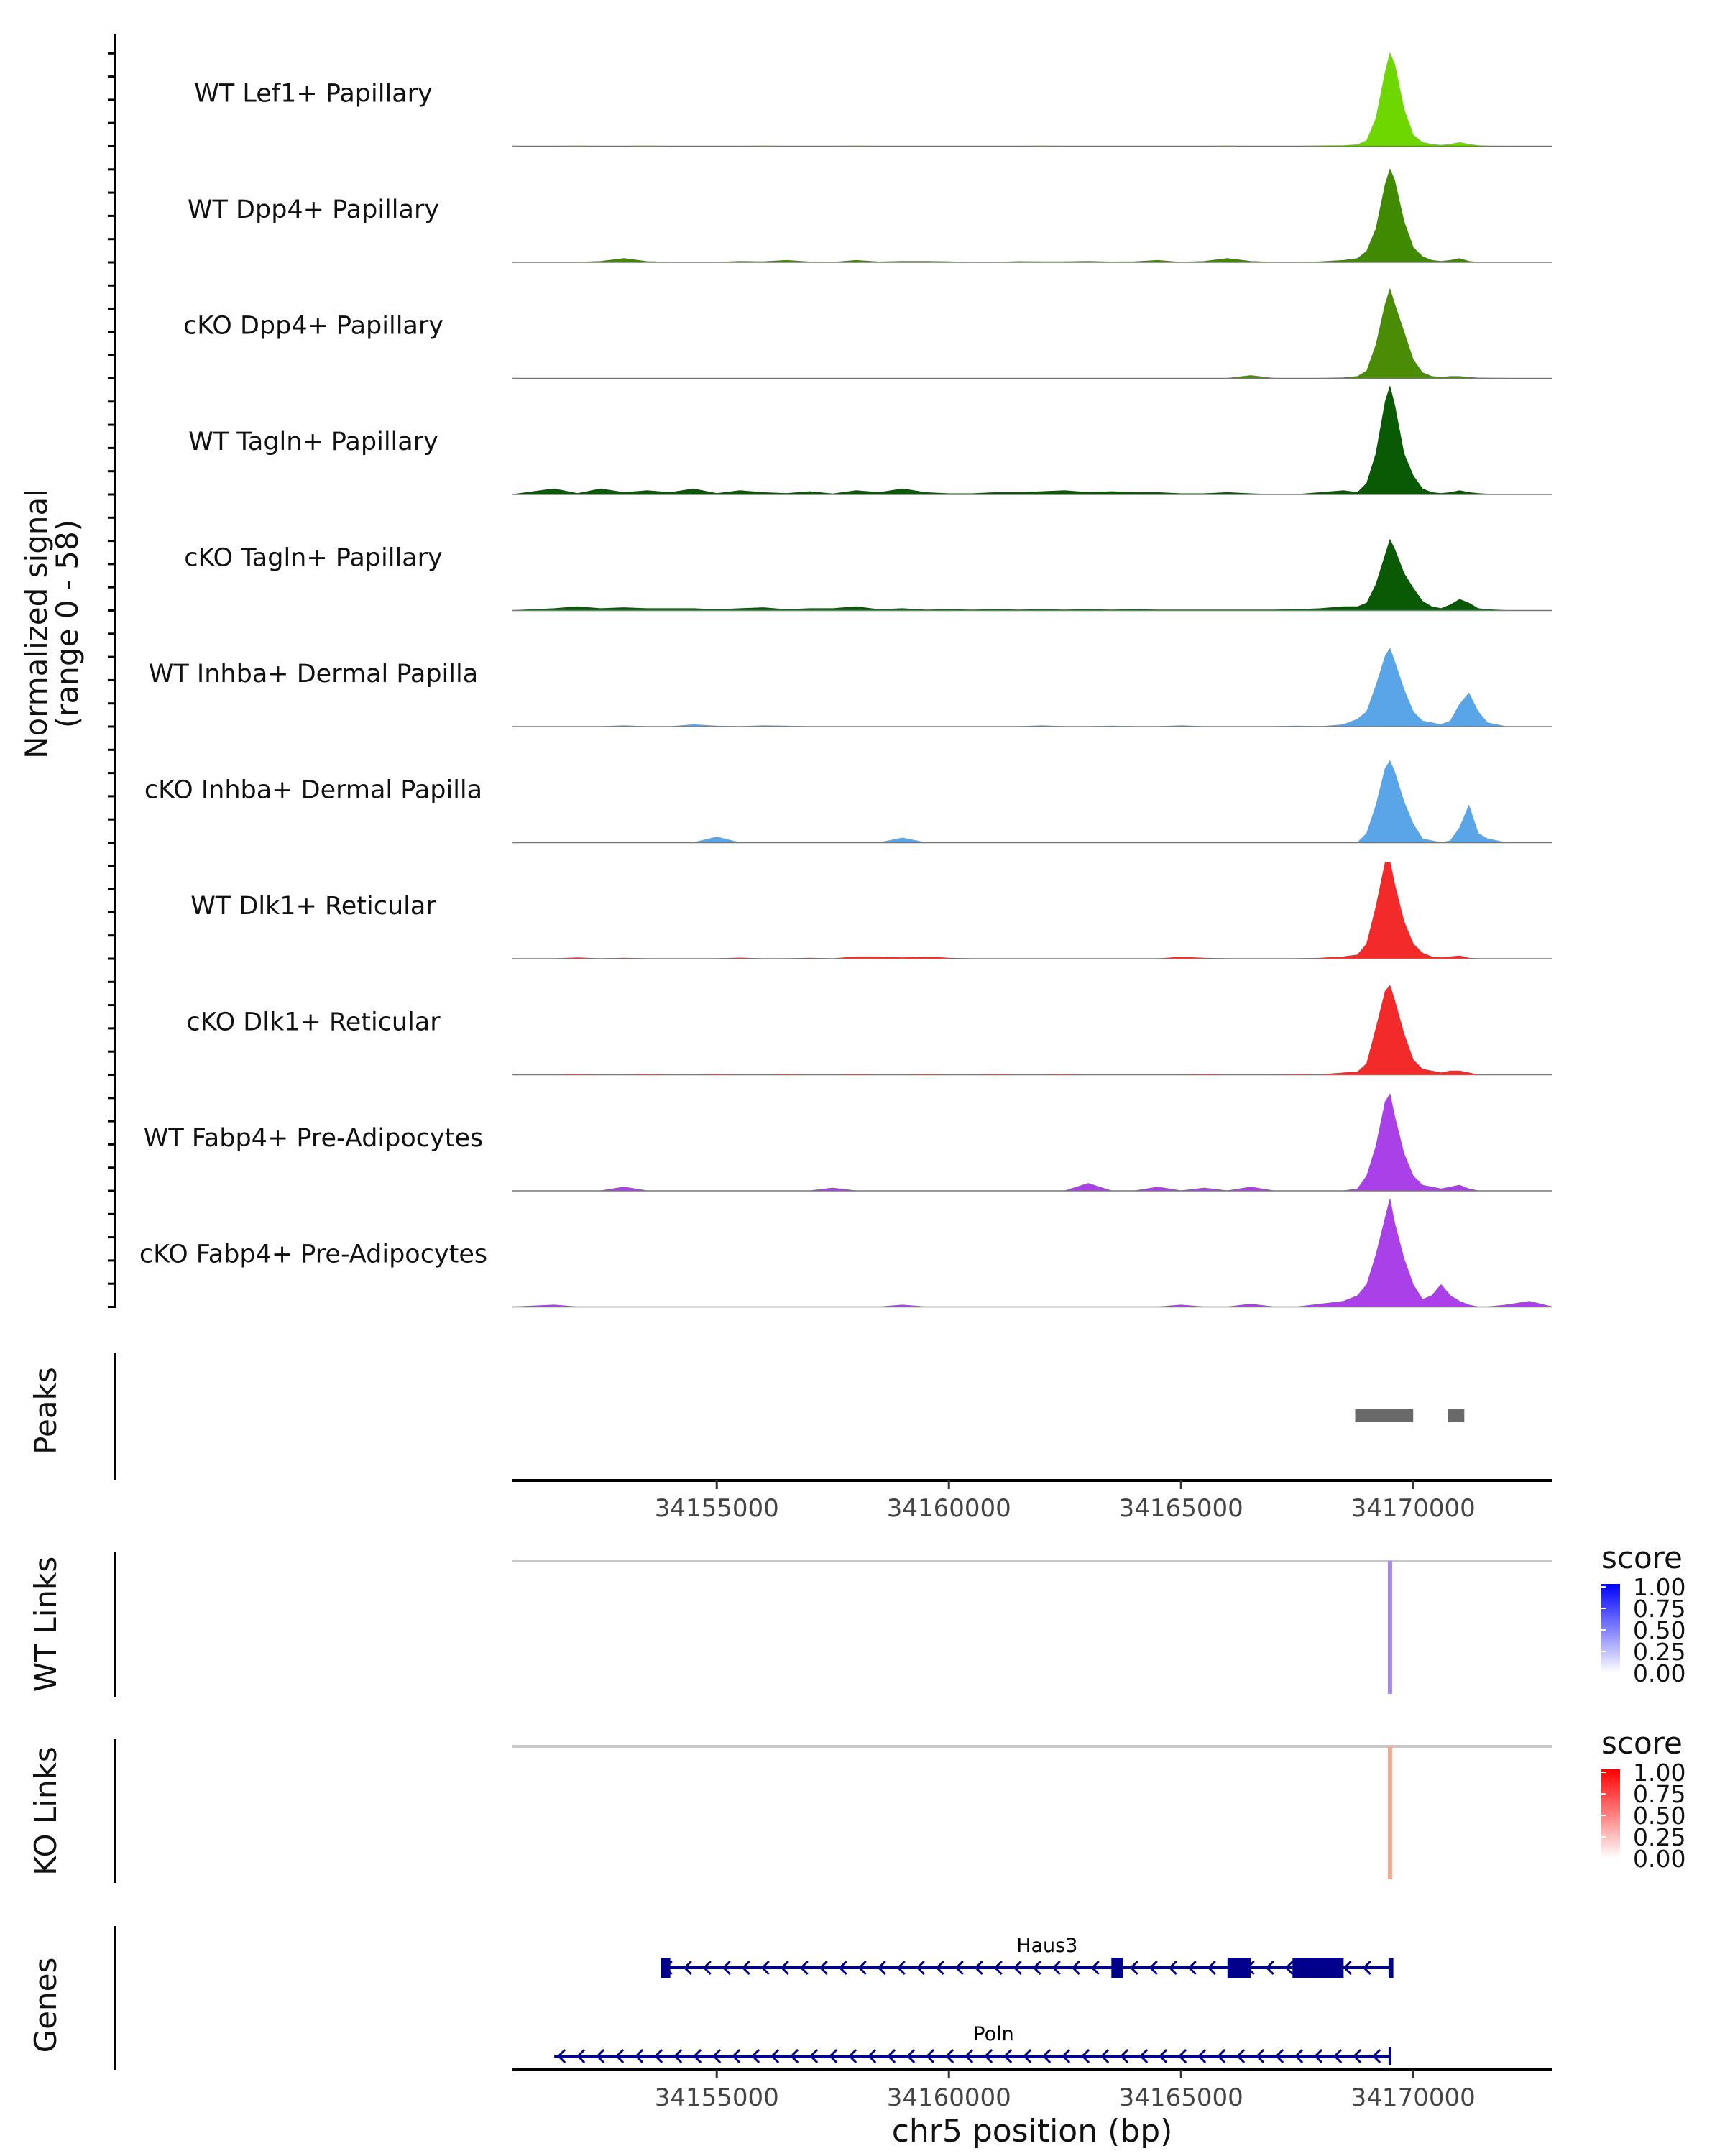 The width and height of the screenshot is (1725, 2156). Describe the element at coordinates (1659, 1837) in the screenshot. I see `legend-tick-label: 0.25` at that location.